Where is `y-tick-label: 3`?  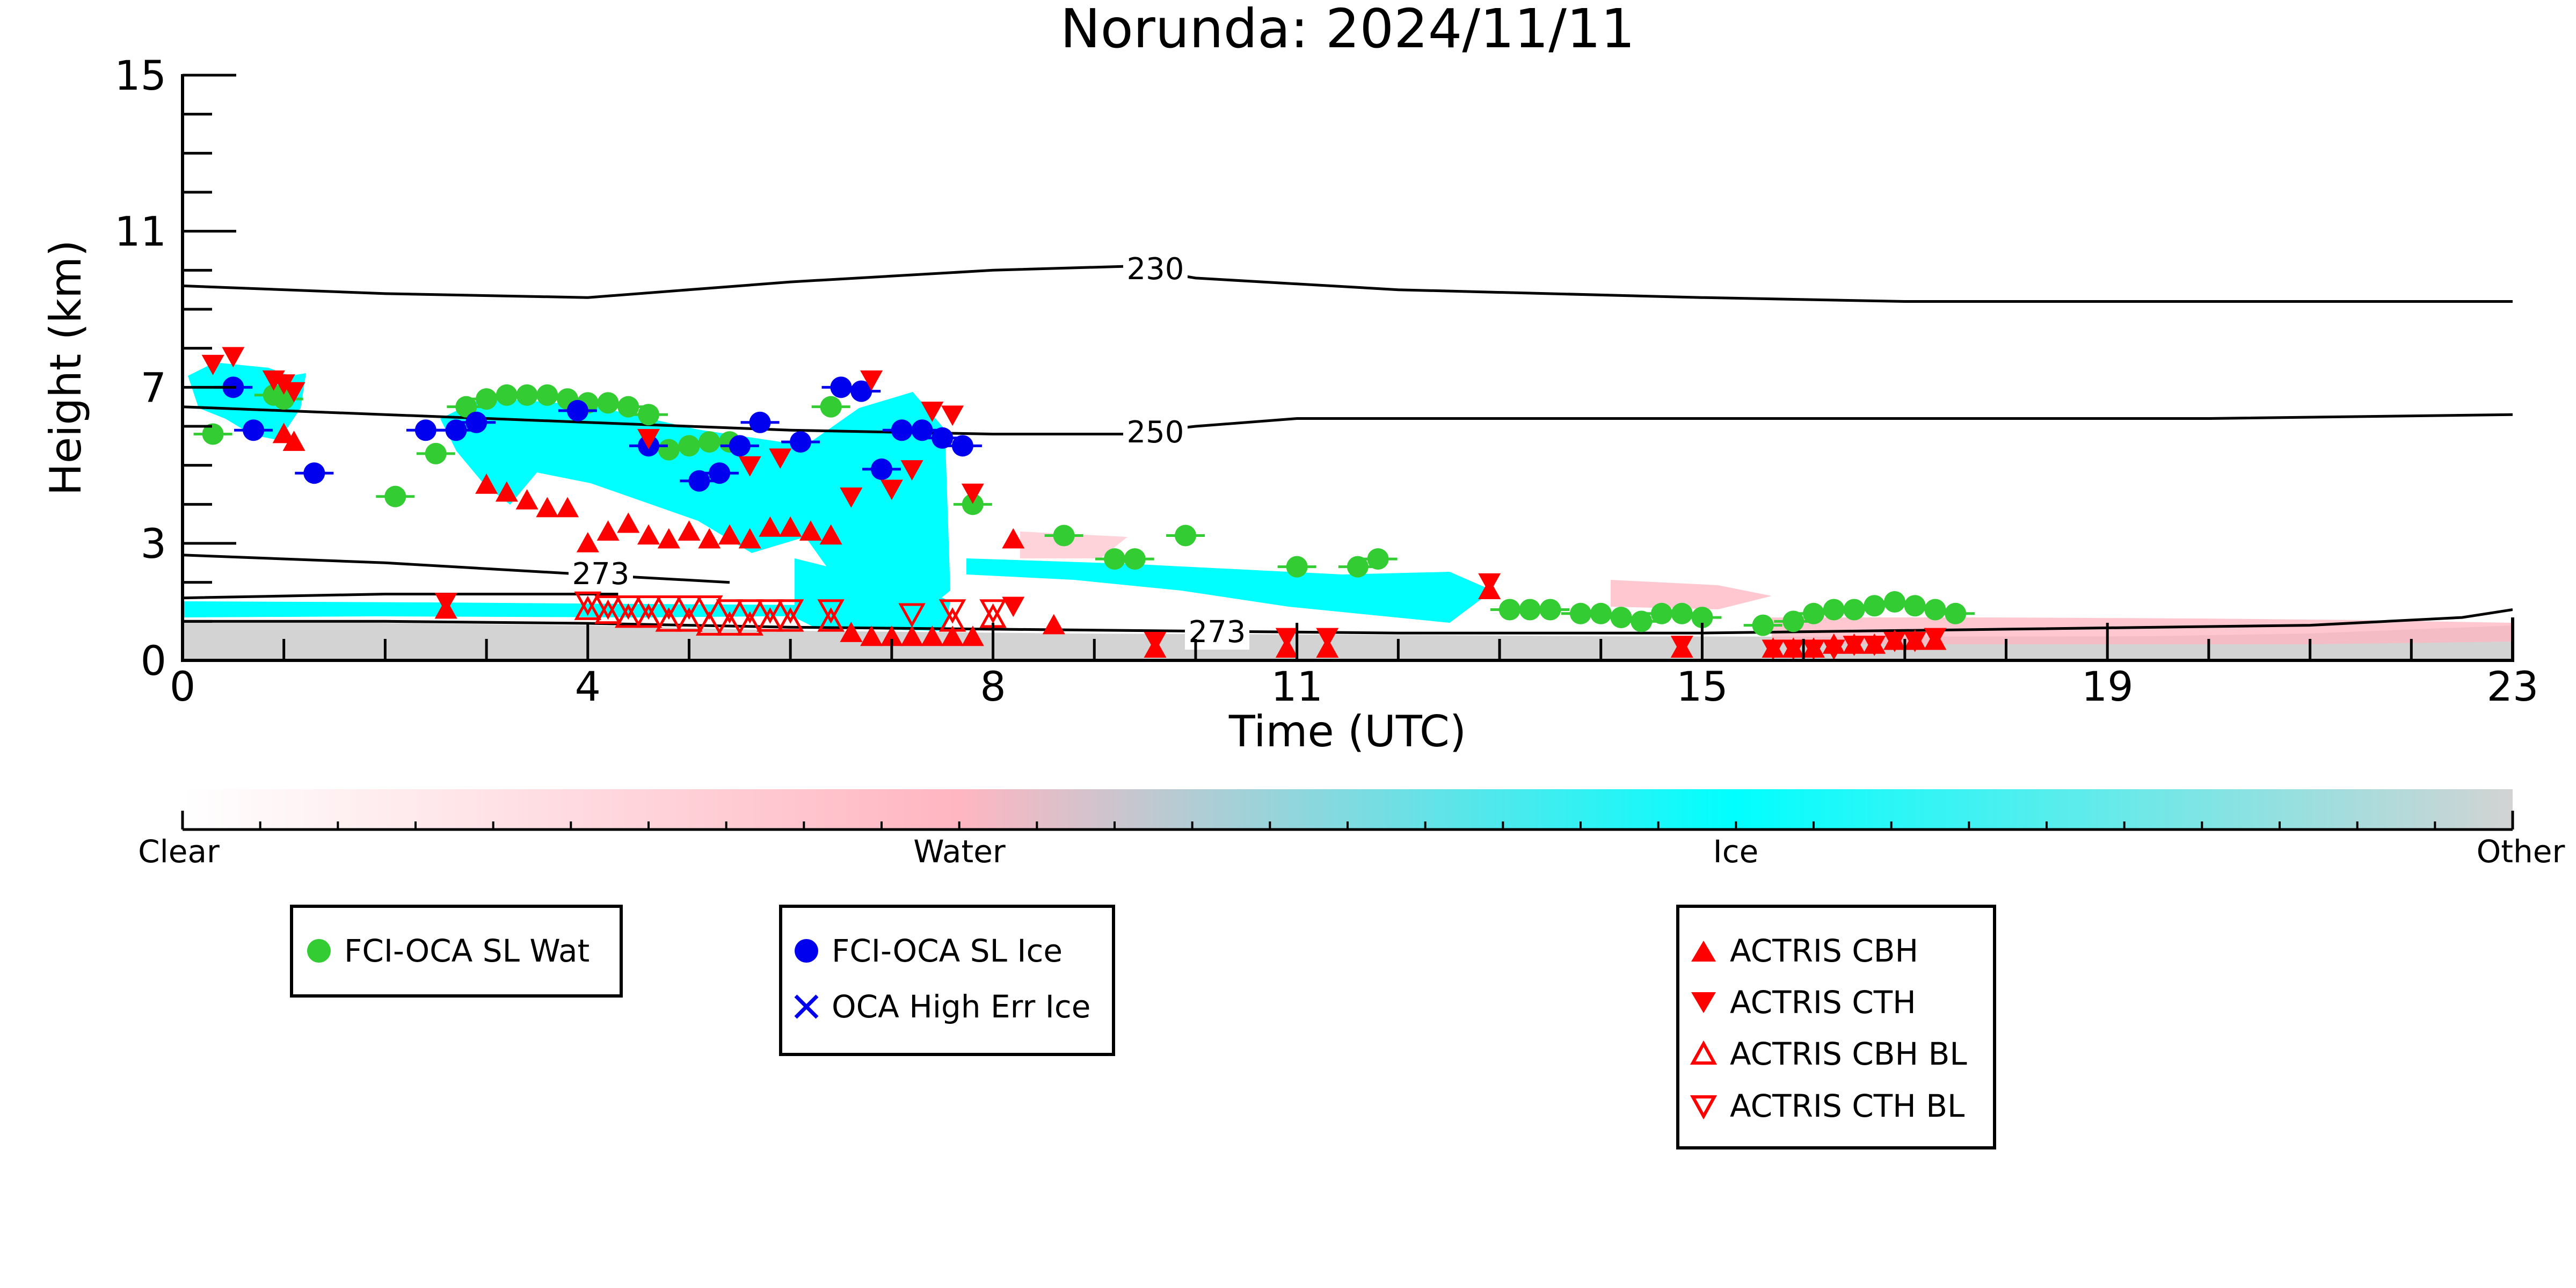 y-tick-label: 3 is located at coordinates (153, 543).